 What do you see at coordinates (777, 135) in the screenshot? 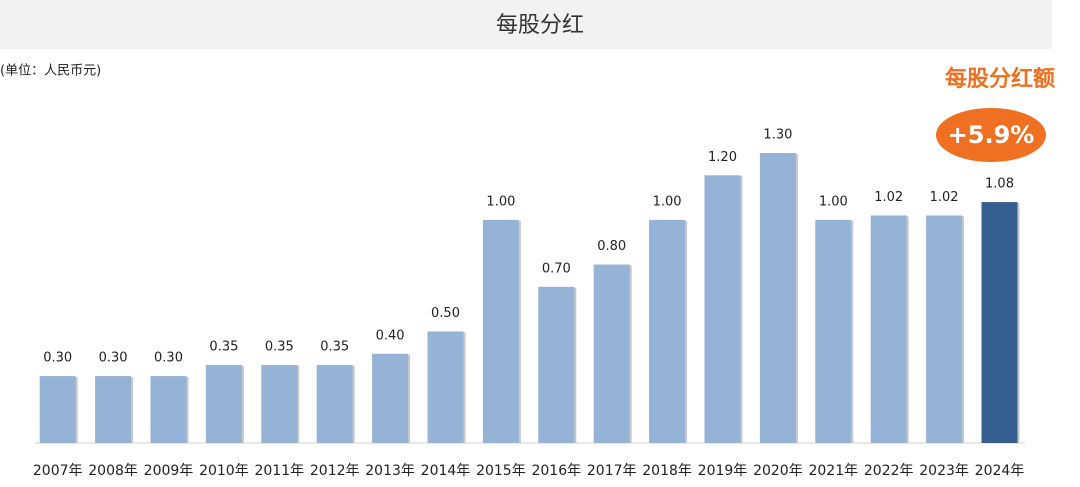
I see `value-label: 1.30` at bounding box center [777, 135].